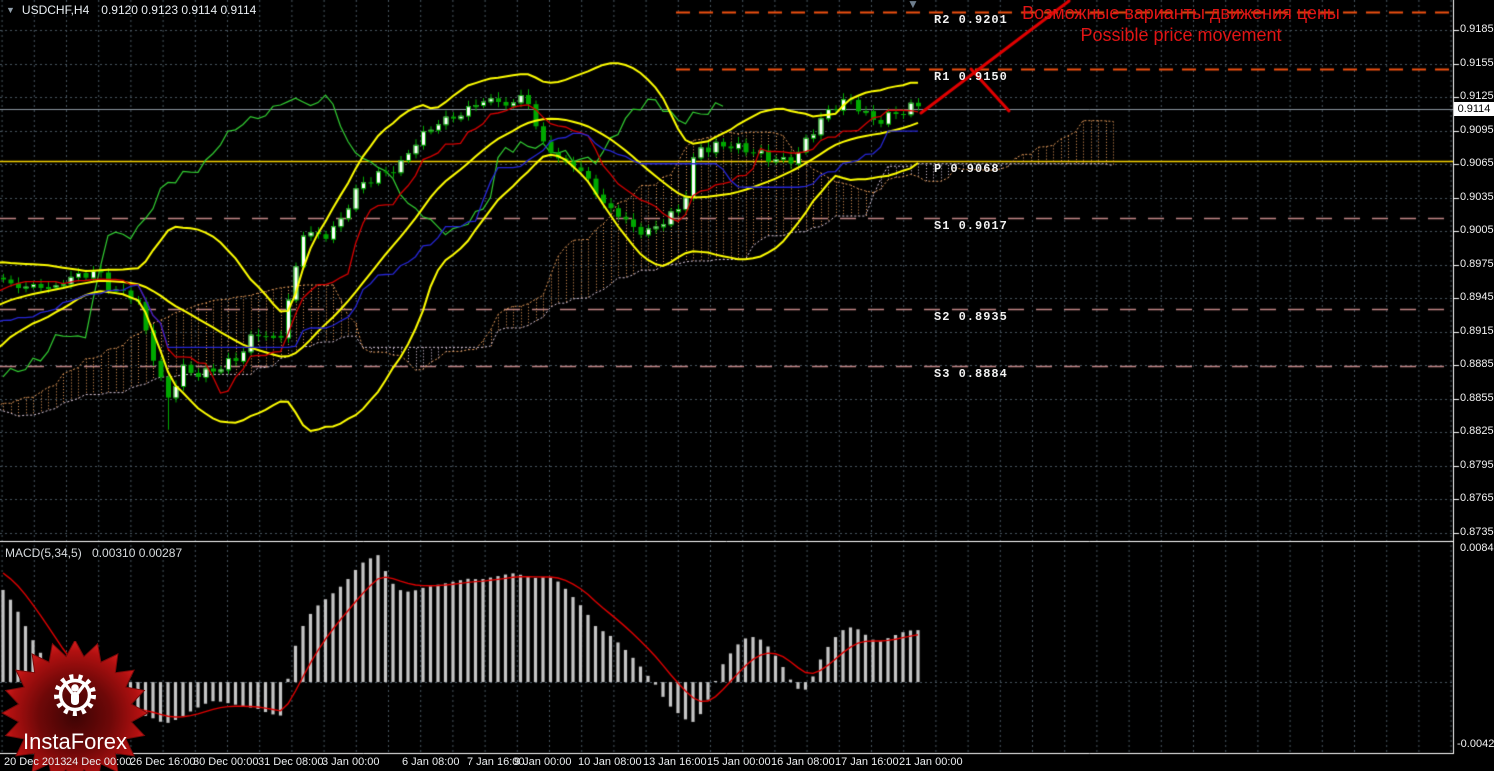 This screenshot has width=1494, height=771. I want to click on macd-min-label: -0.00423, so click(1475, 744).